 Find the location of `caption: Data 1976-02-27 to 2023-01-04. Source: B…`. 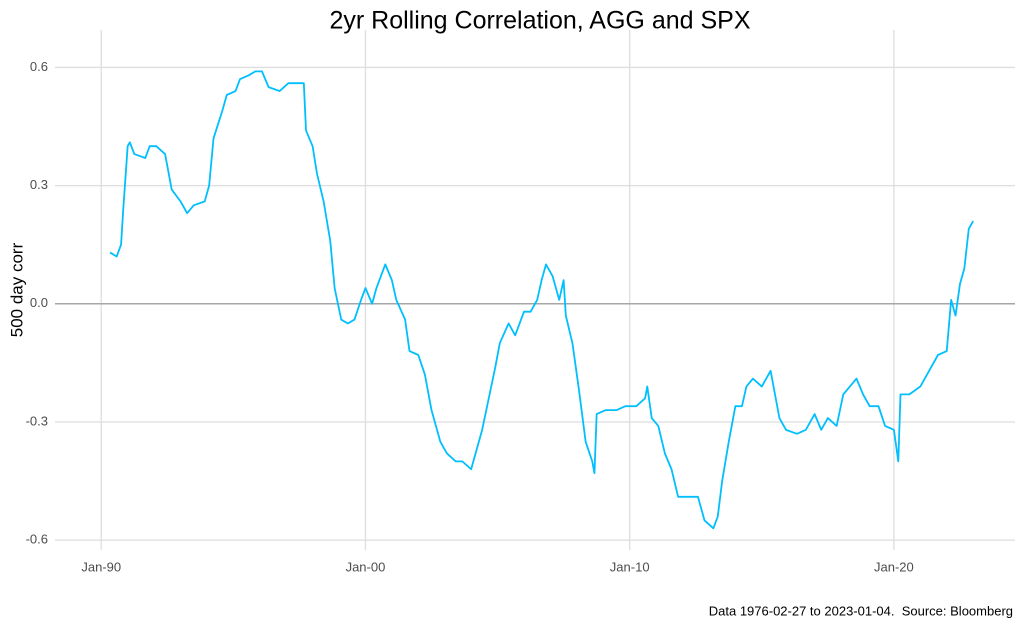

caption: Data 1976-02-27 to 2023-01-04. Source: B… is located at coordinates (861, 610).